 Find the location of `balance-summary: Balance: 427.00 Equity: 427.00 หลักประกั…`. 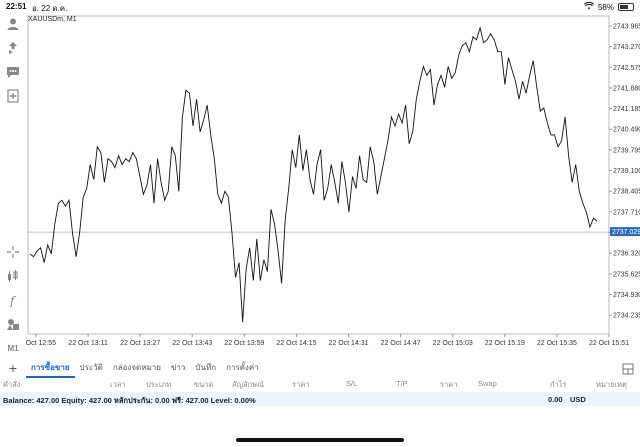

balance-summary: Balance: 427.00 Equity: 427.00 หลักประกั… is located at coordinates (129, 400).